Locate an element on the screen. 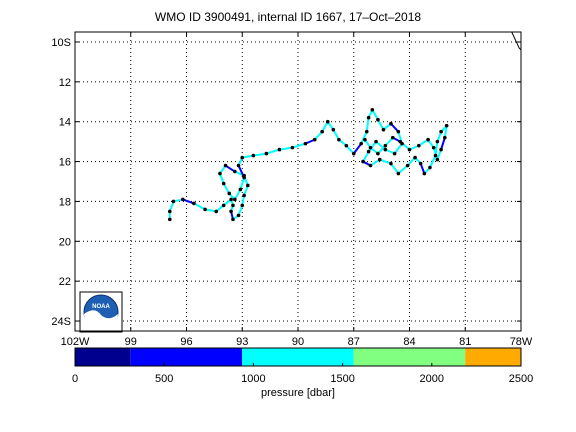  lon-tick-label: 90 is located at coordinates (298, 342).